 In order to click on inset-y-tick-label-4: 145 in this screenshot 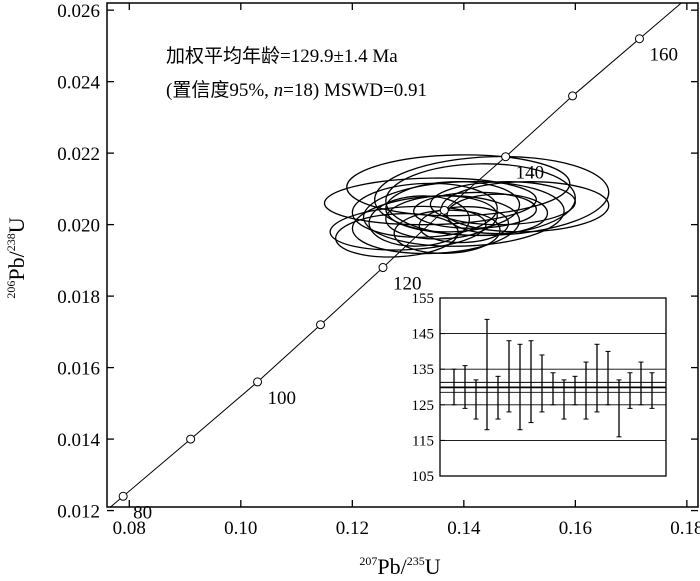, I will do `click(423, 335)`.